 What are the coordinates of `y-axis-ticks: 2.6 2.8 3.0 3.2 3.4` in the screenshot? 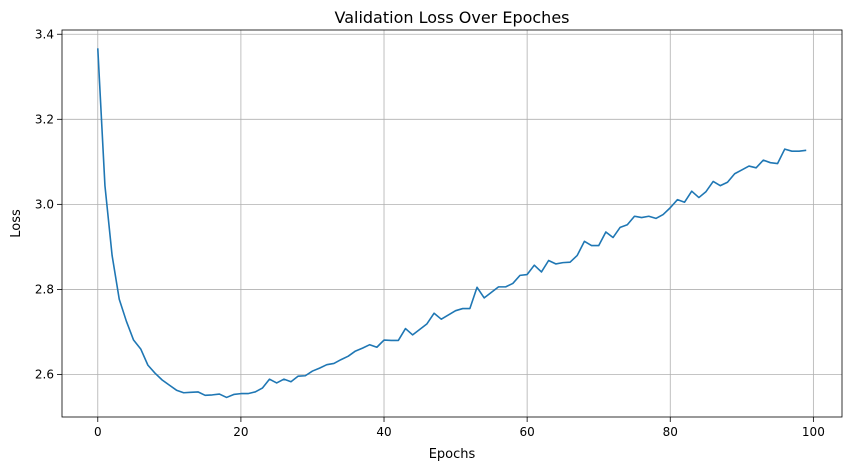 It's located at (48, 204).